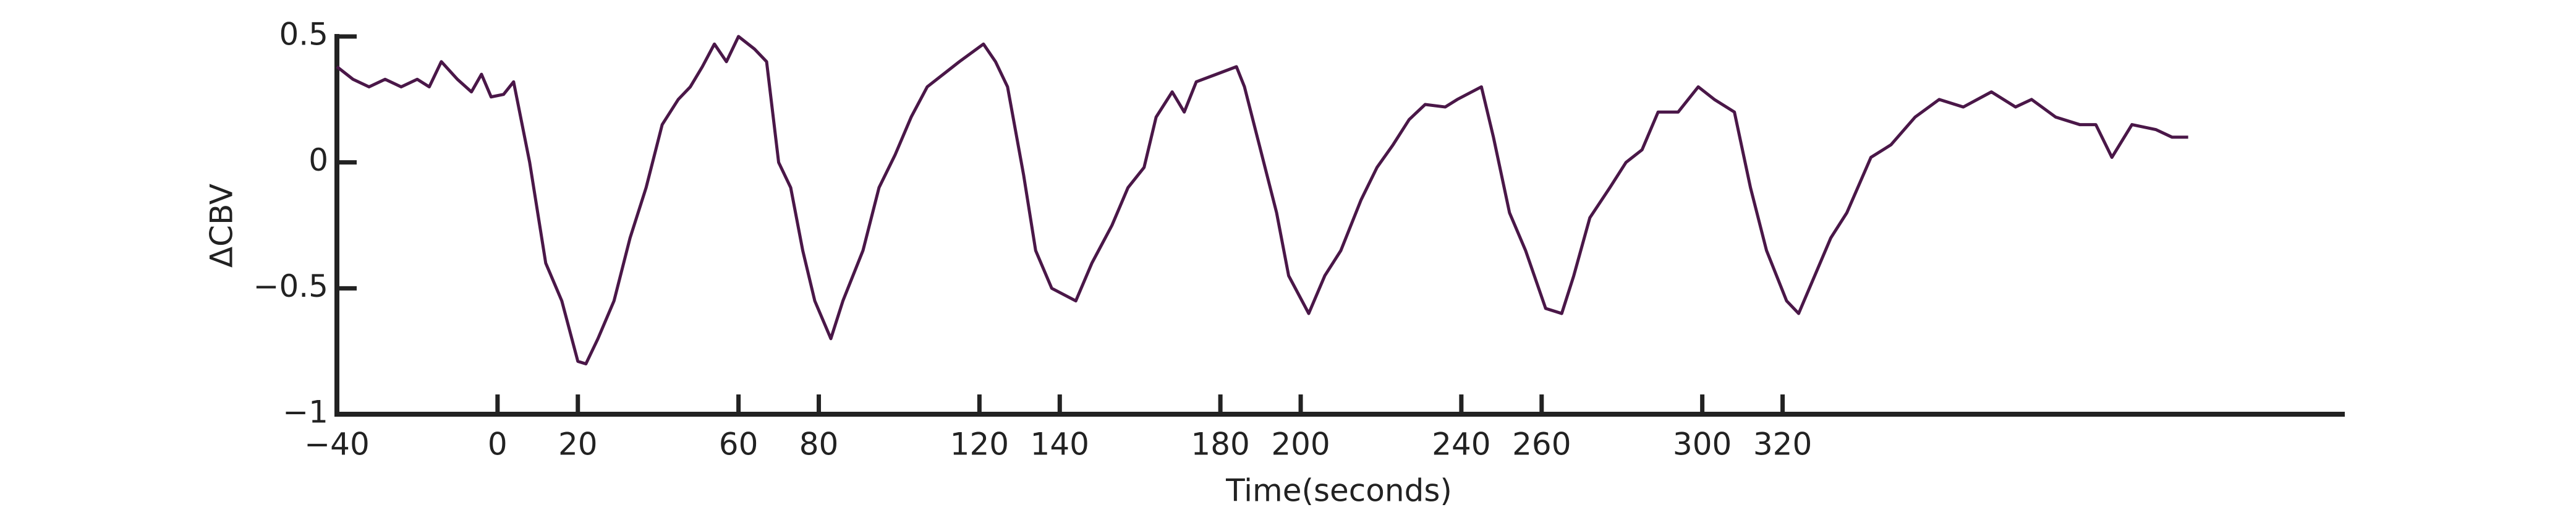  Describe the element at coordinates (290, 286) in the screenshot. I see `y-tick-label: −0.5` at that location.